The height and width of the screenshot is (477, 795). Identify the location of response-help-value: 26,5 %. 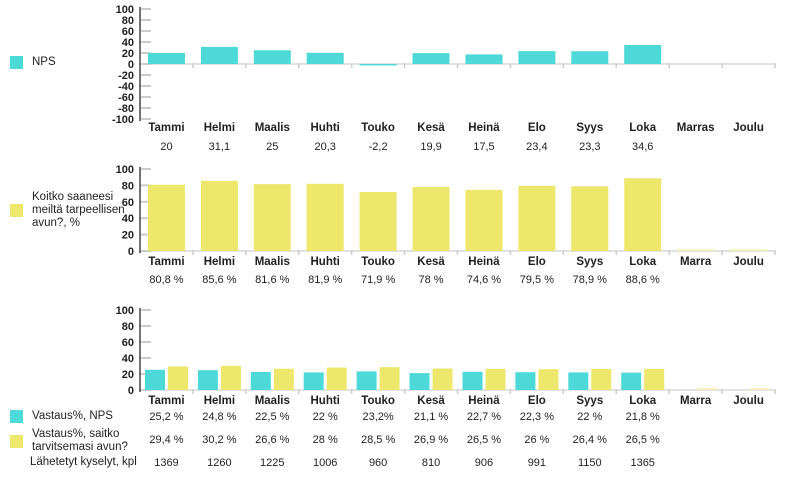
(642, 440).